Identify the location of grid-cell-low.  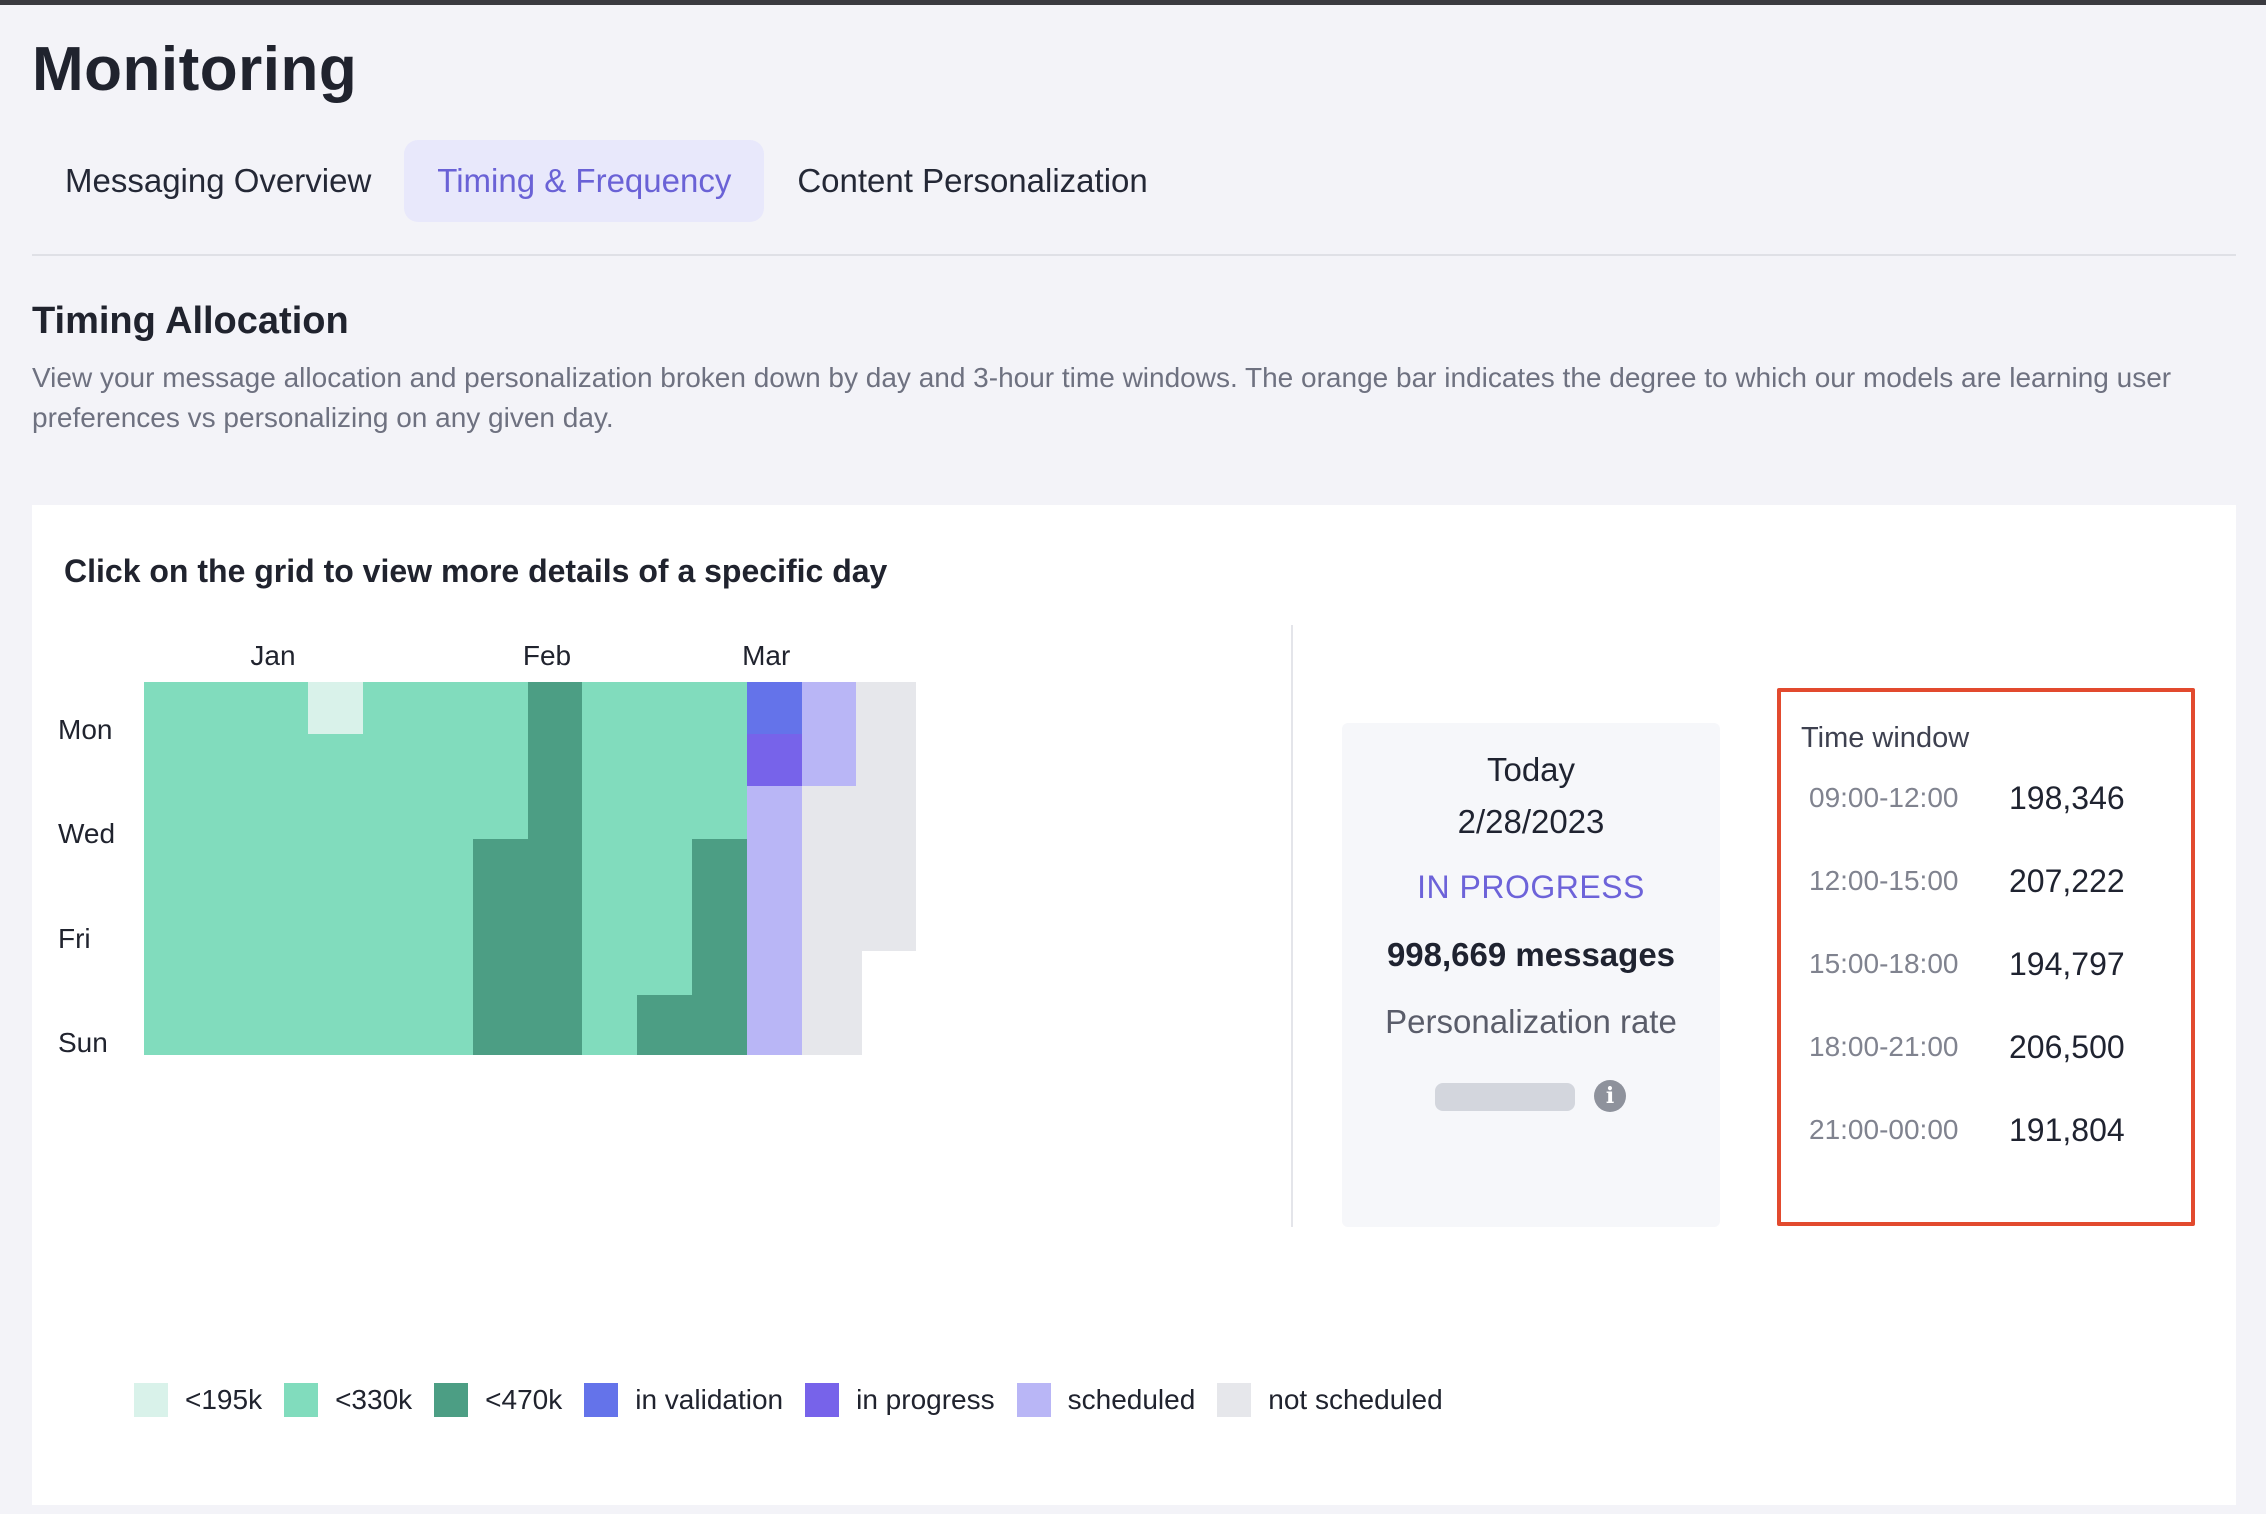
(338, 712).